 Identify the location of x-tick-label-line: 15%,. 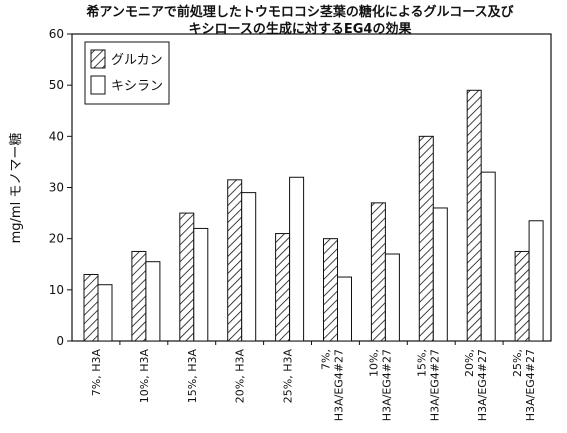
(421, 363).